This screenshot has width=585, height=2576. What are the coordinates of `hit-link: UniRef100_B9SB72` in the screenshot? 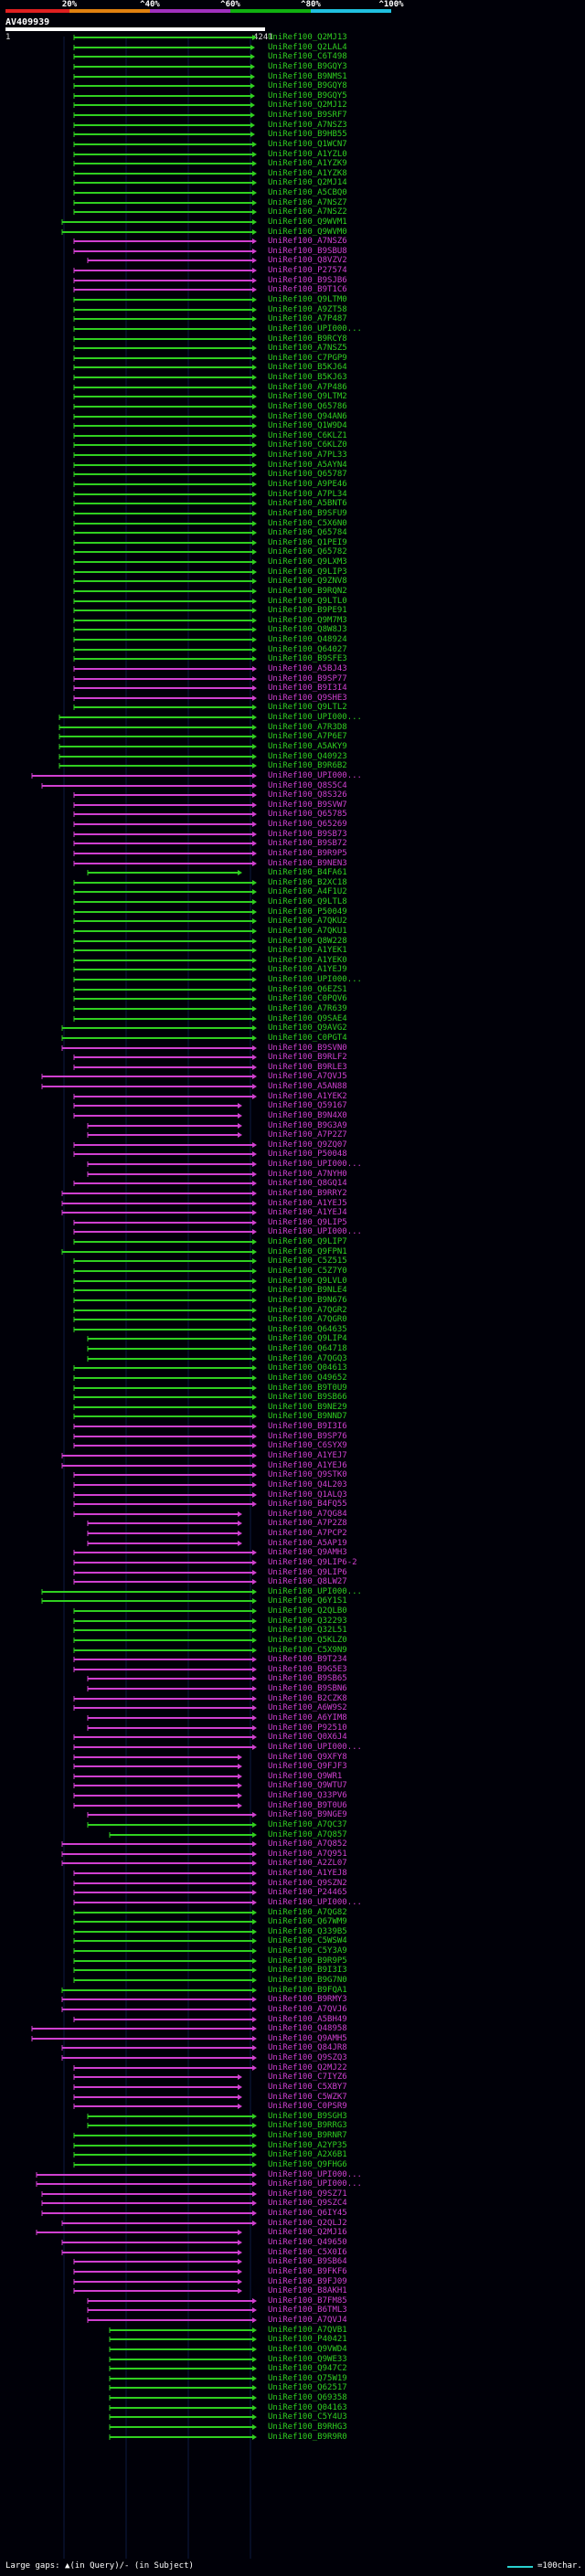 It's located at (308, 843).